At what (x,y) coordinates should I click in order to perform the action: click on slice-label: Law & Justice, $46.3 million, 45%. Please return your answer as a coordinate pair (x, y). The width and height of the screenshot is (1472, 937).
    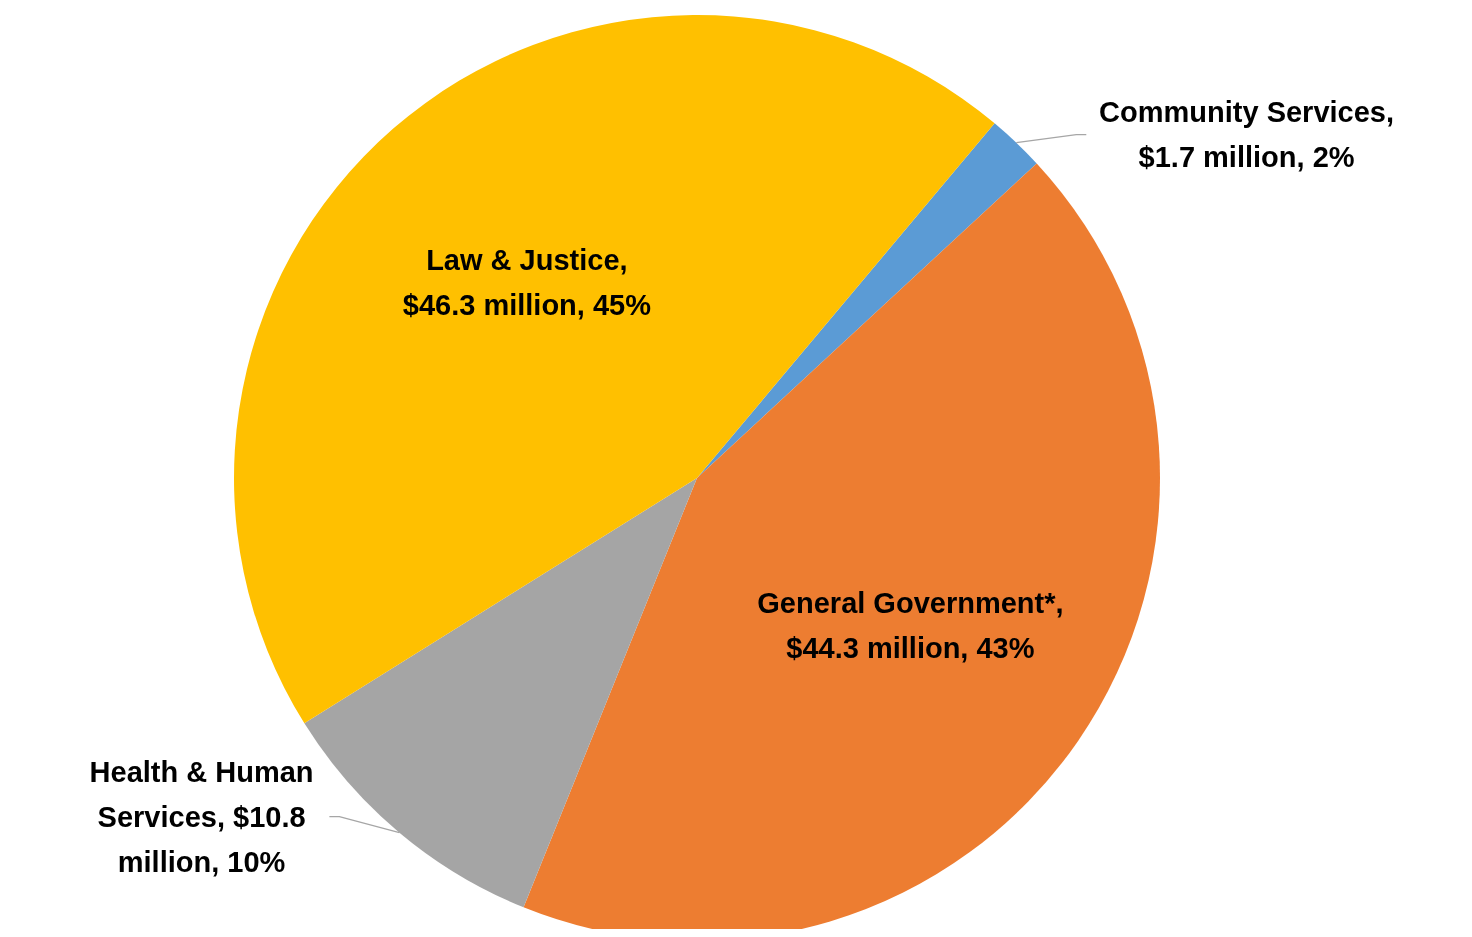
    Looking at the image, I should click on (527, 282).